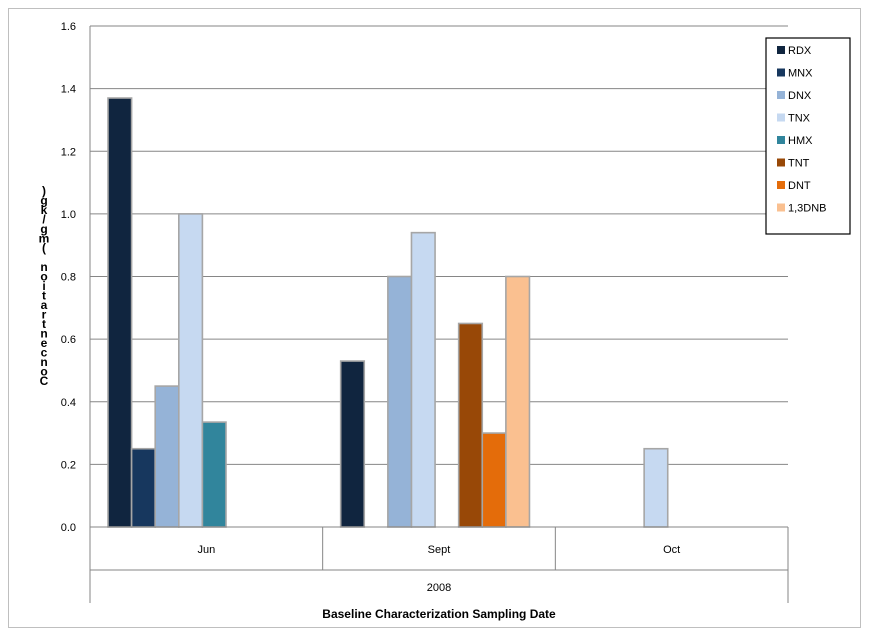  I want to click on x-tick-label: Jun, so click(206, 550).